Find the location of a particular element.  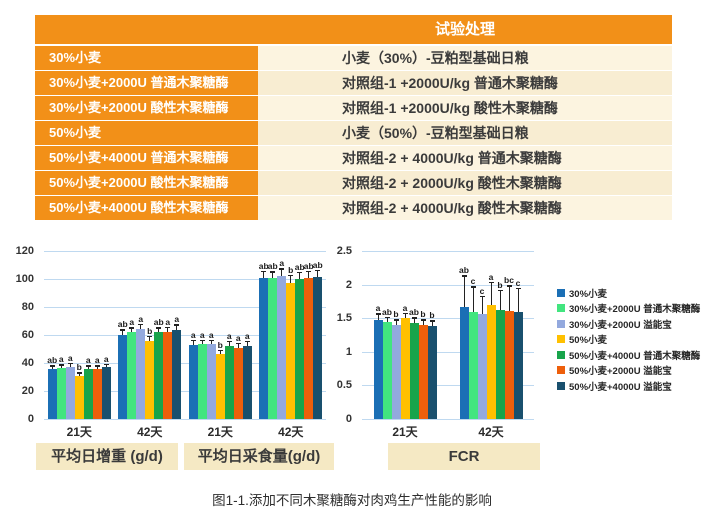

description-cell: 对照组-1 +2000U/kg 普通木聚糖酶 is located at coordinates (465, 83).